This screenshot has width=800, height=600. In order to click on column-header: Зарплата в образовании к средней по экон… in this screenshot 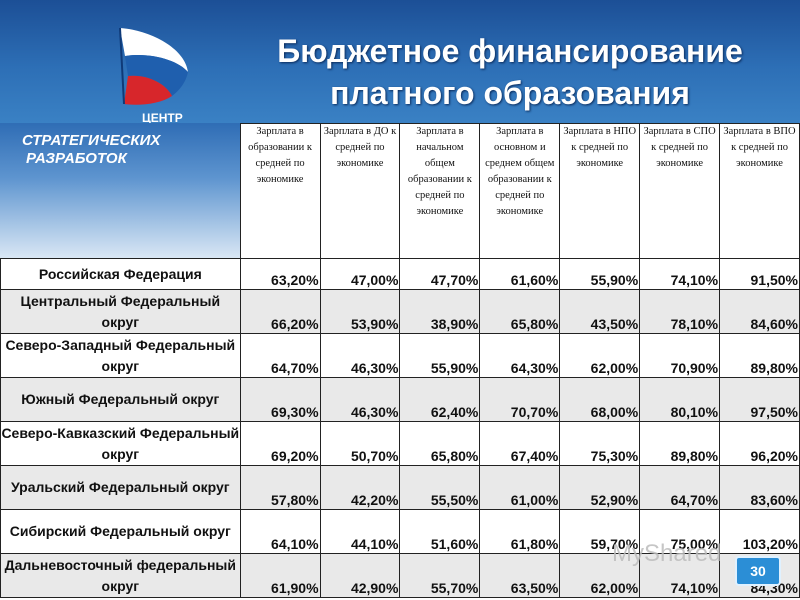, I will do `click(280, 191)`.